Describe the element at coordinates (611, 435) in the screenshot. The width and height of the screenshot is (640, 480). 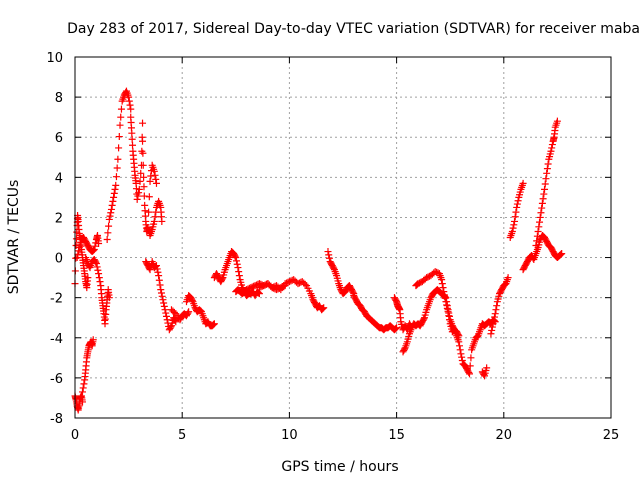
I see `x-tick-label: 25` at that location.